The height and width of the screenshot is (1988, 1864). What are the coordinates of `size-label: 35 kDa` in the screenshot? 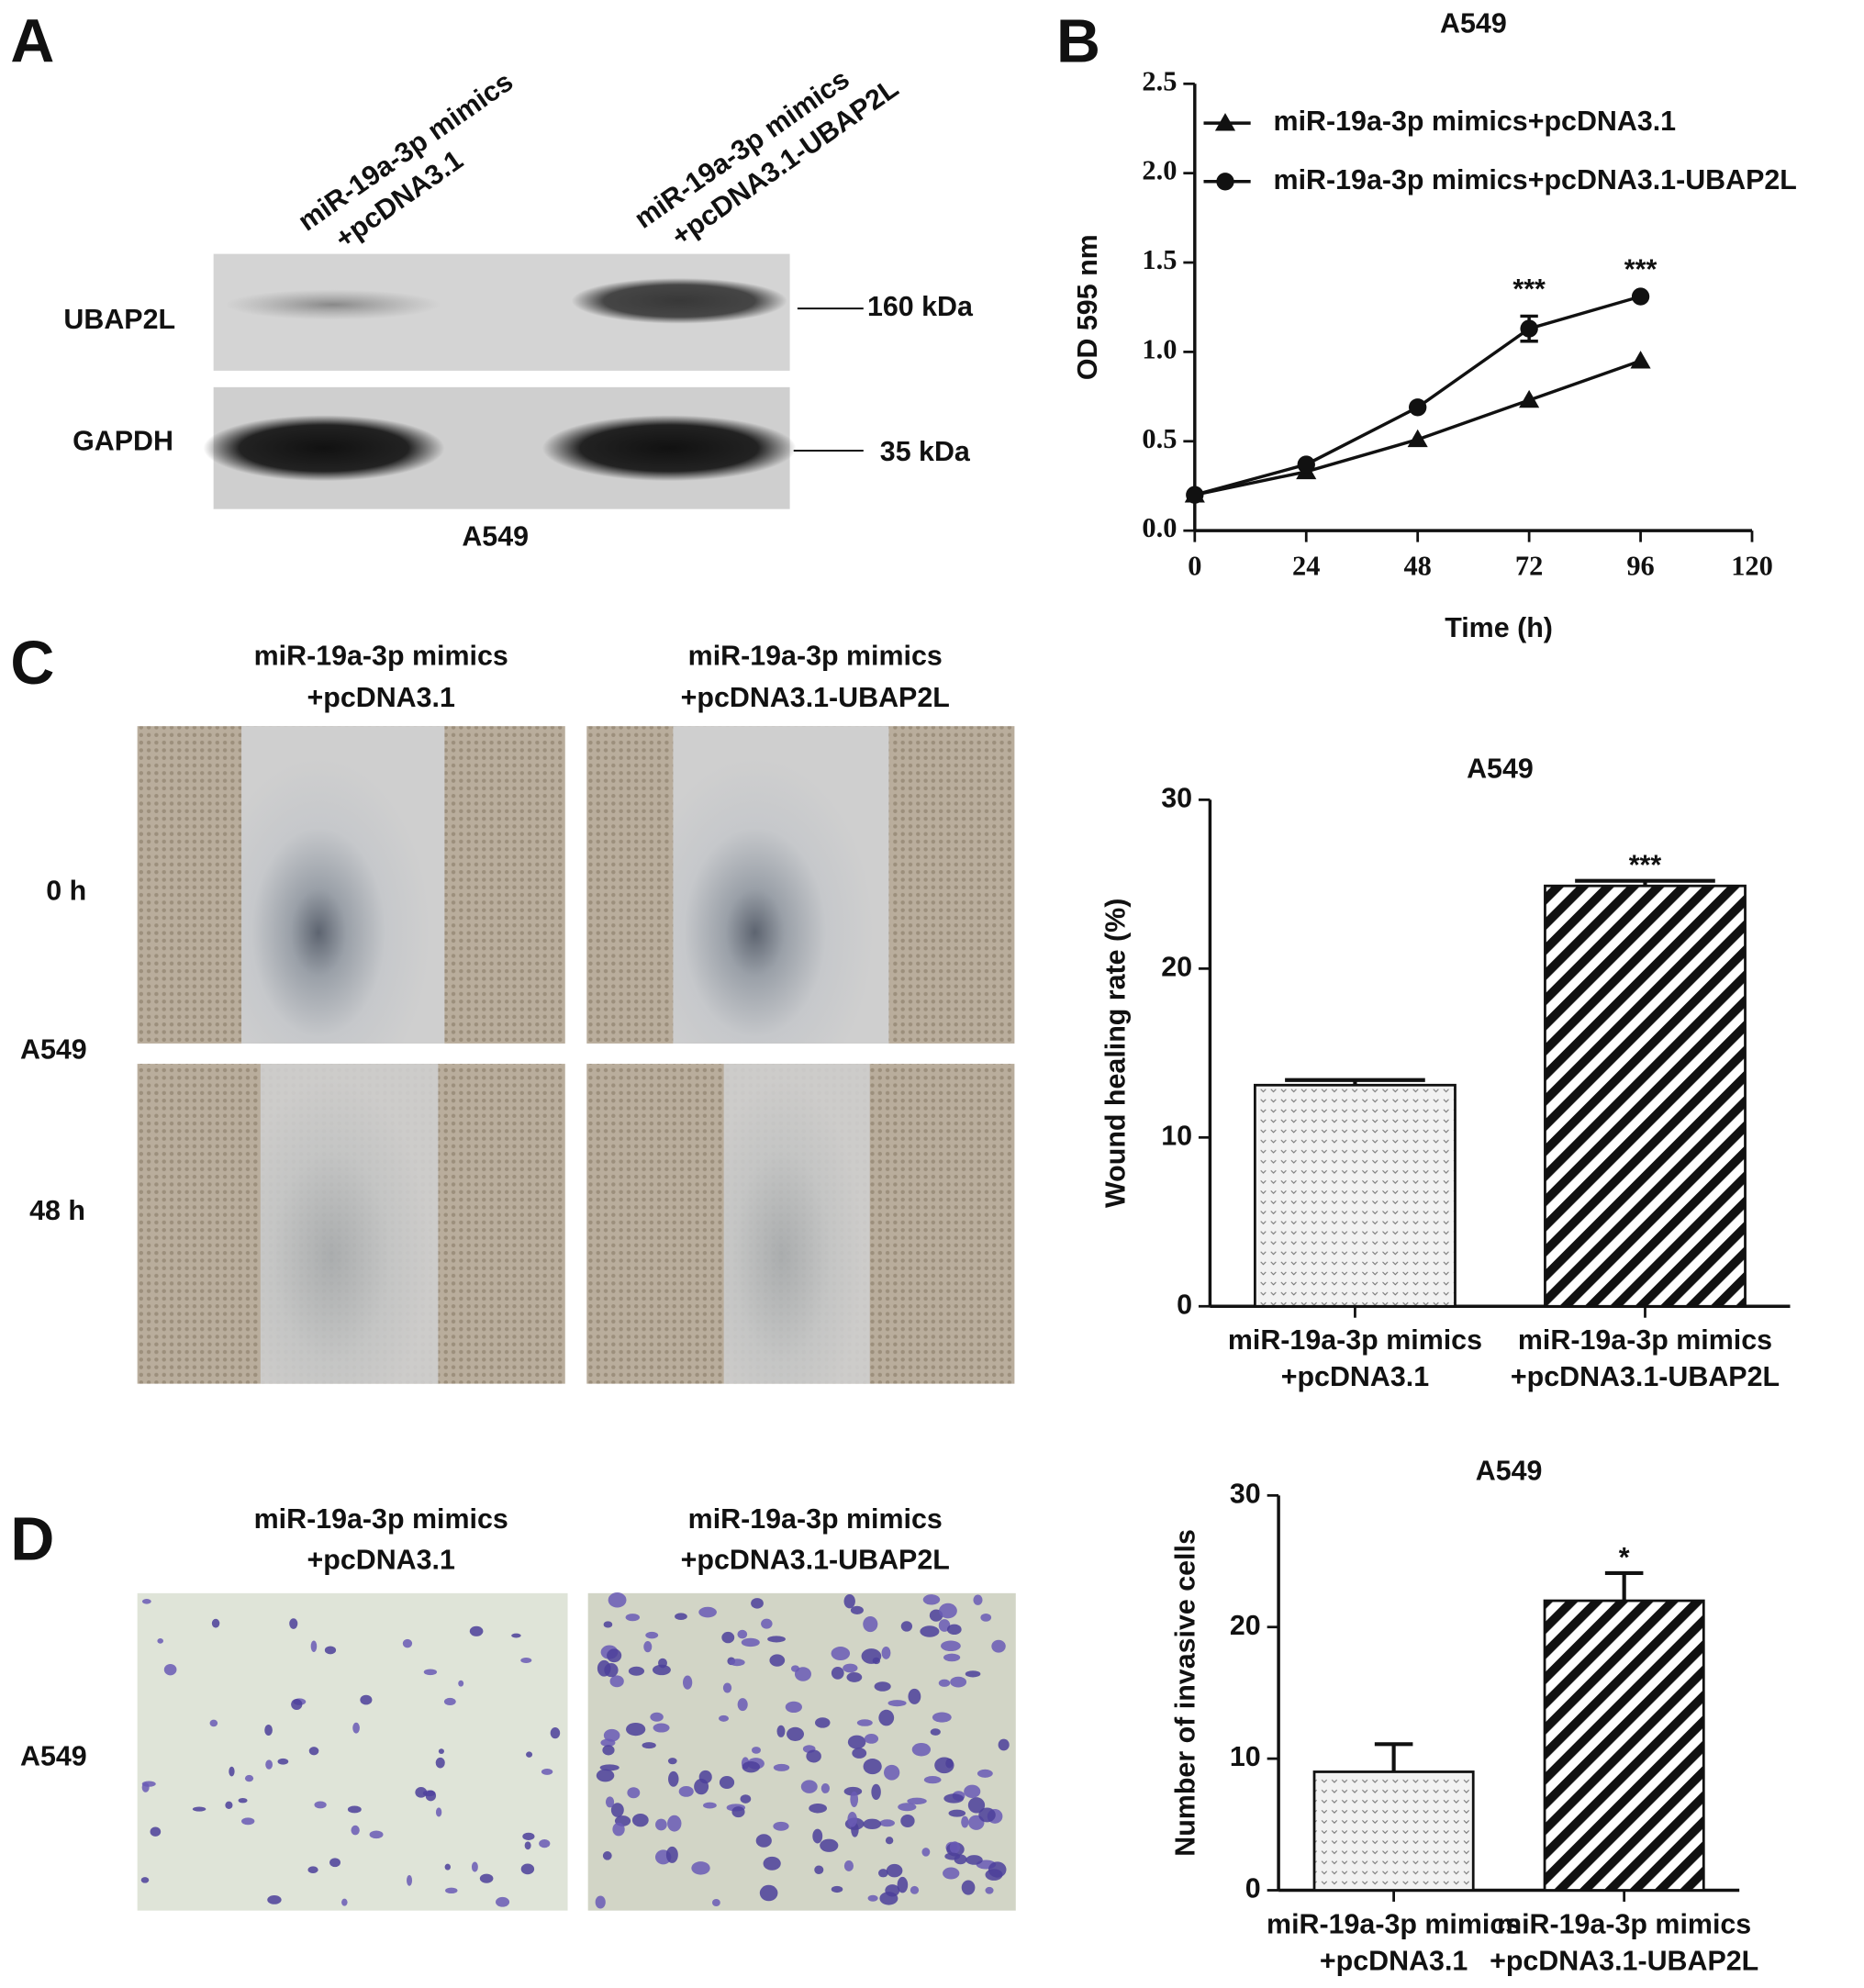 It's located at (925, 451).